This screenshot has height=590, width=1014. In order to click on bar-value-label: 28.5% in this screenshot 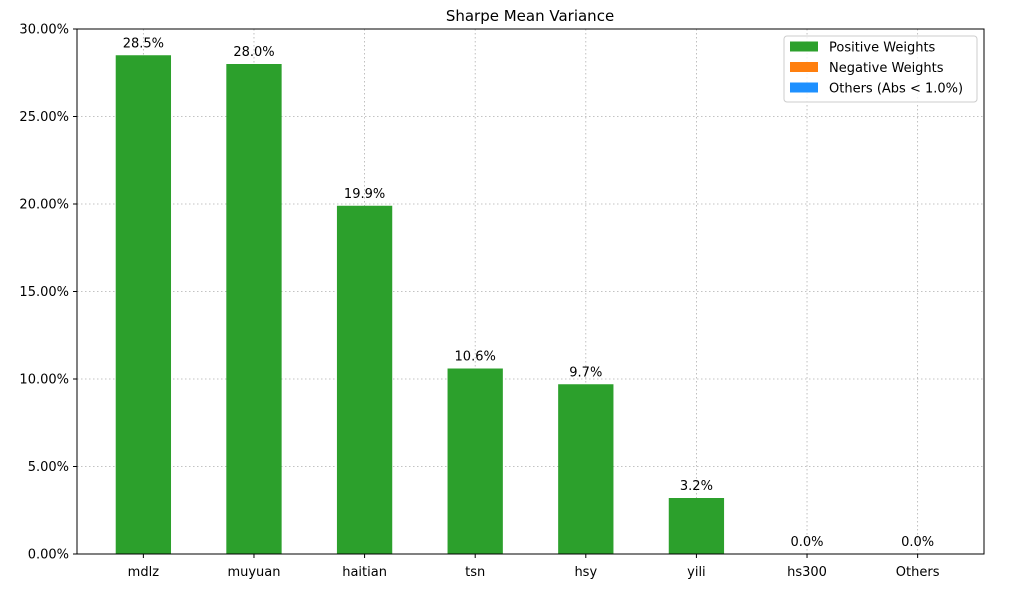, I will do `click(143, 43)`.